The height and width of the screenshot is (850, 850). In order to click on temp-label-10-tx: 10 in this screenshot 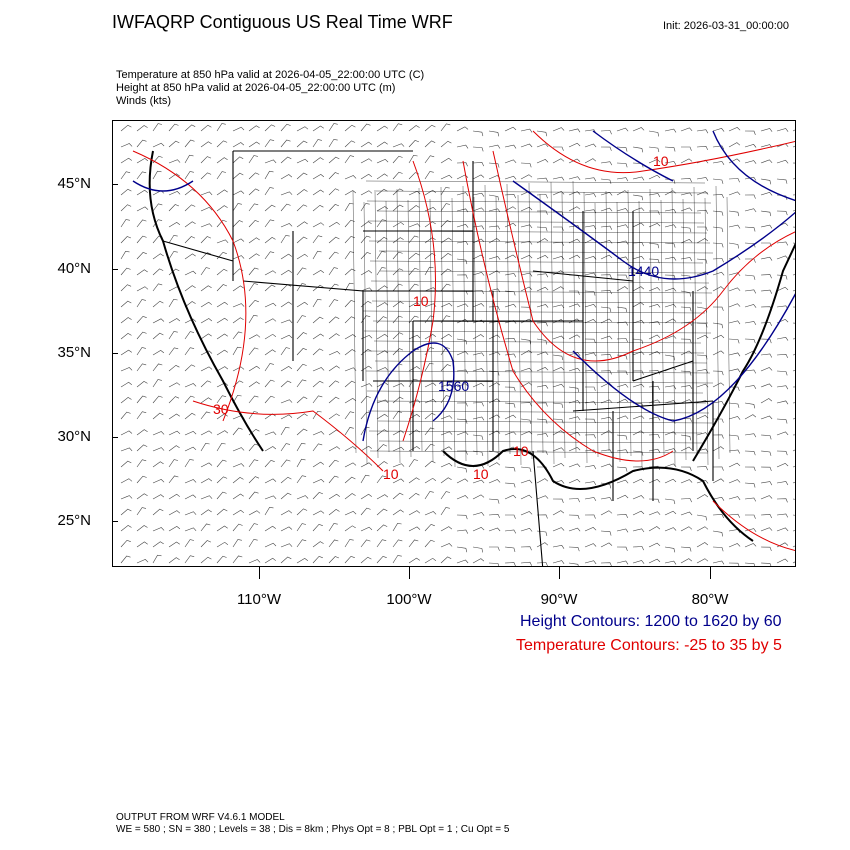, I will do `click(391, 474)`.